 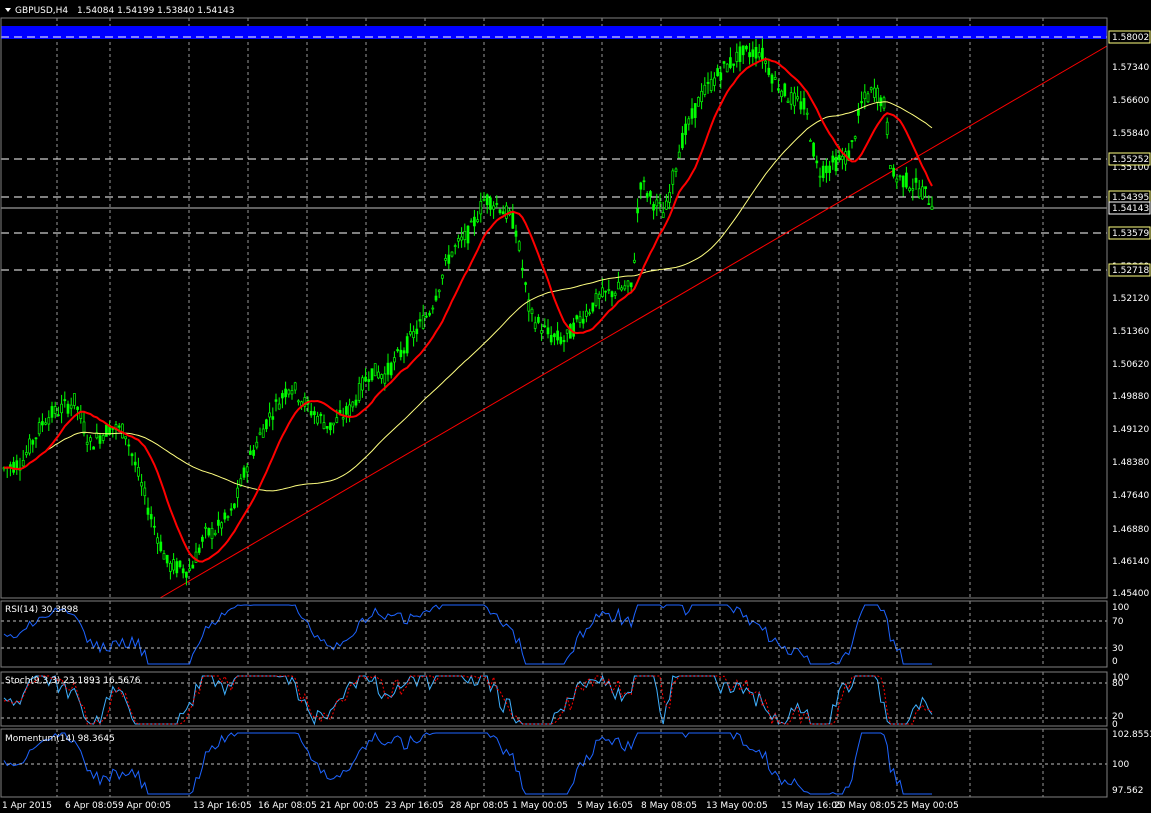 I want to click on price-axis-label: 1.56600, so click(x=1130, y=101).